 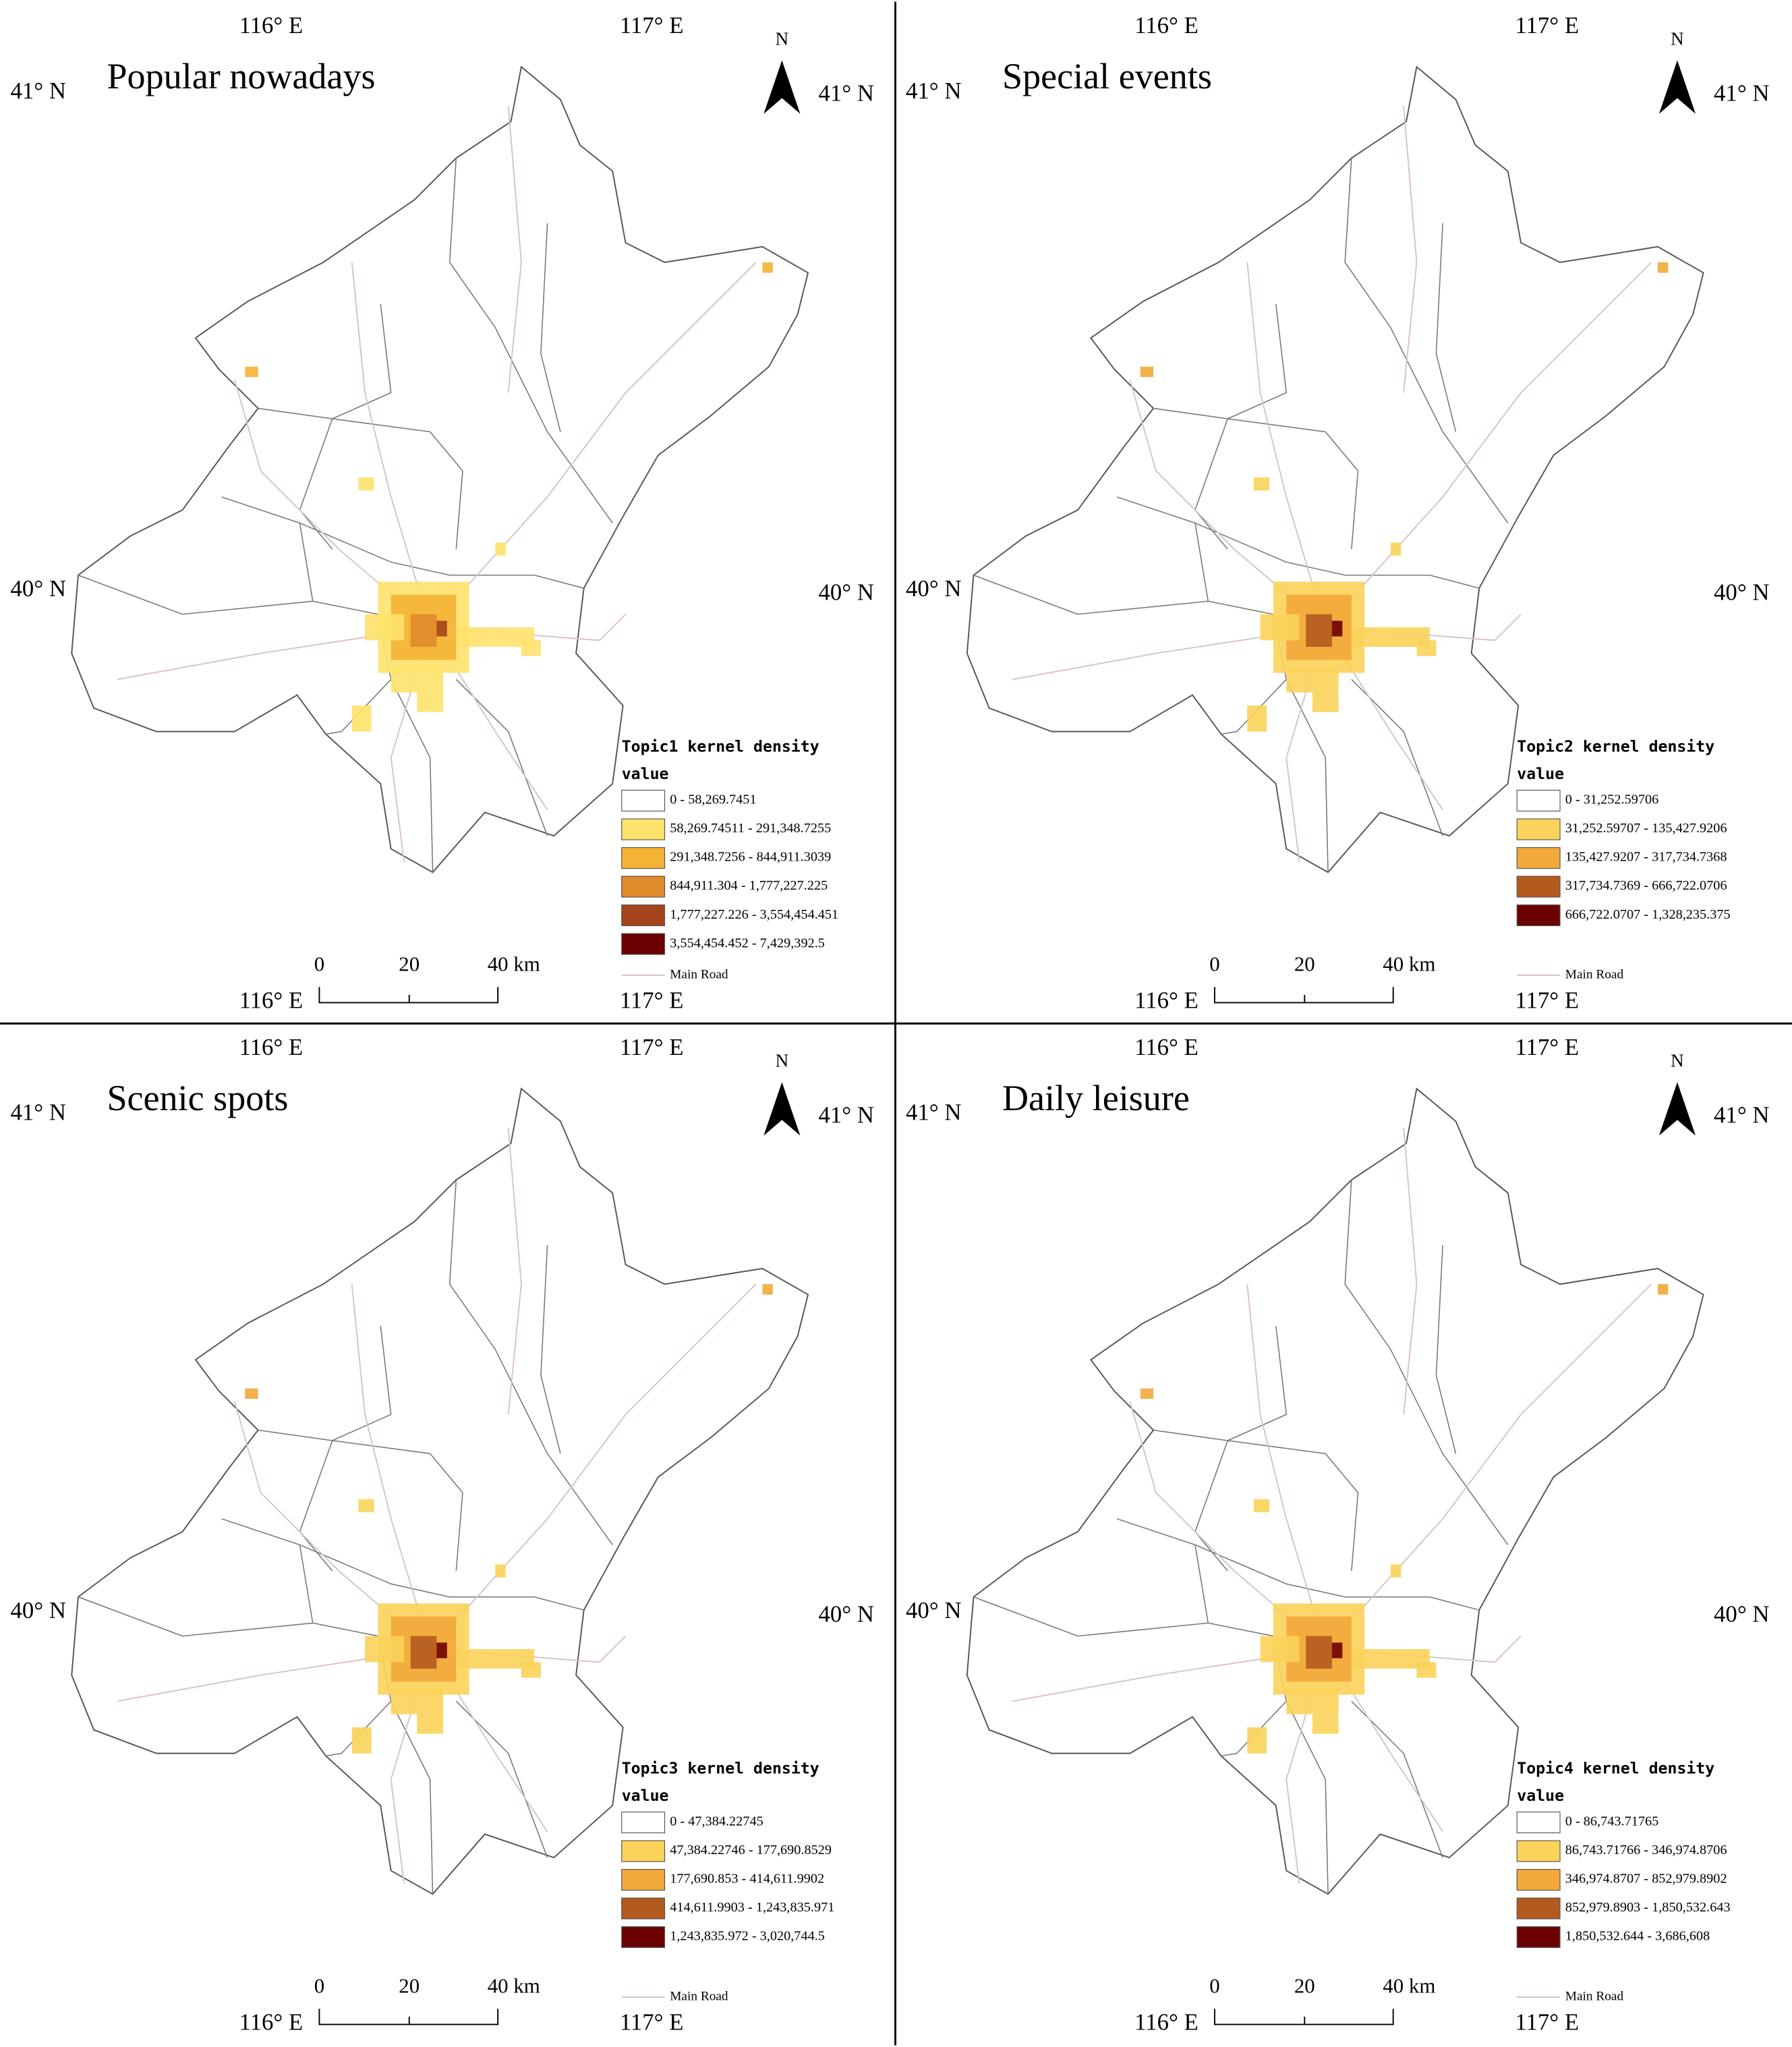 What do you see at coordinates (1648, 1907) in the screenshot?
I see `legend-label: 852,979.8903 - 1,850,532.643` at bounding box center [1648, 1907].